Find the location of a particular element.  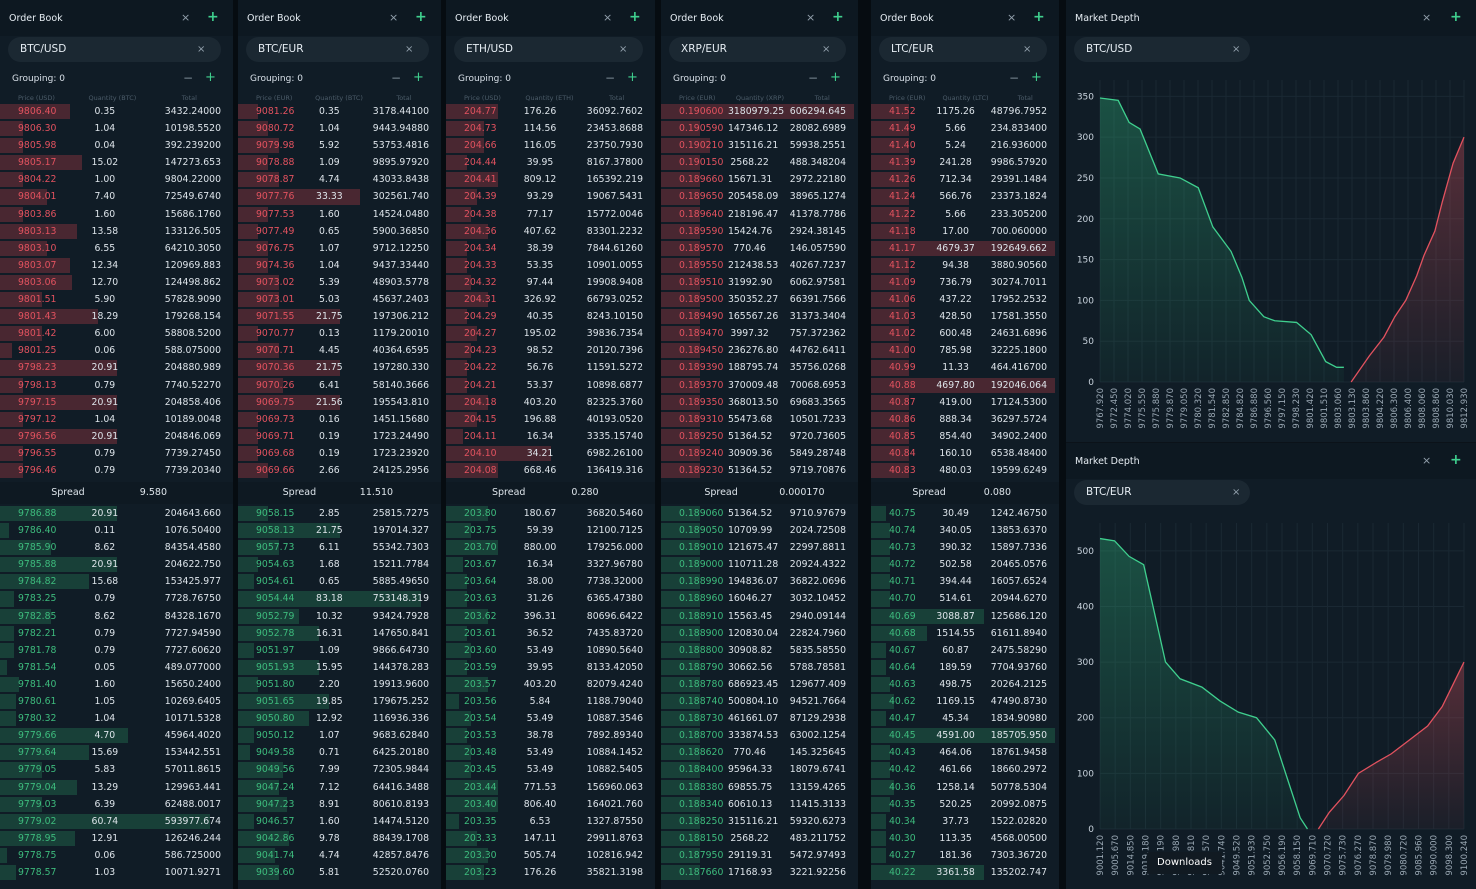

pair-selector: XRP/EUR × is located at coordinates (757, 49).